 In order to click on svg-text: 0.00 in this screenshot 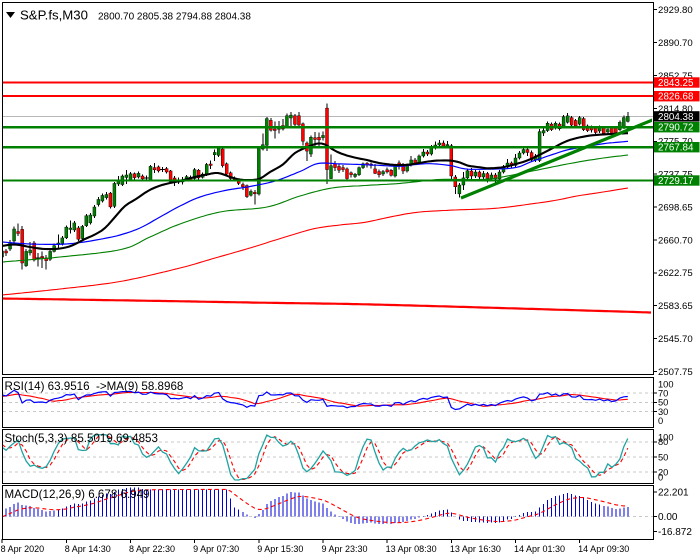, I will do `click(668, 517)`.